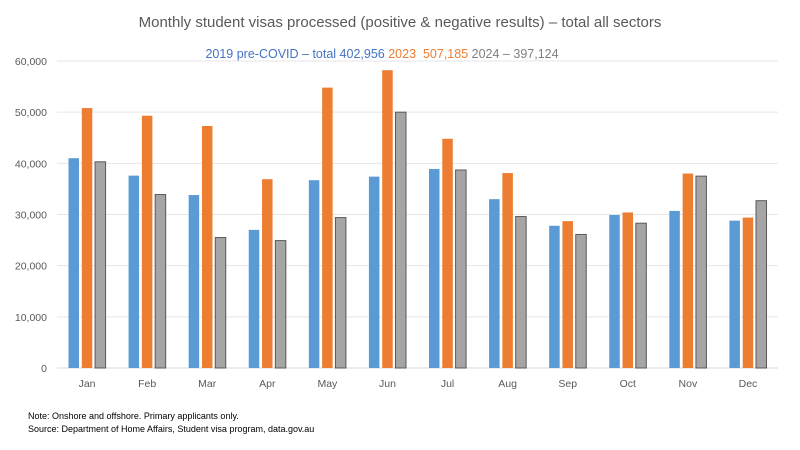 The width and height of the screenshot is (800, 450). Describe the element at coordinates (87, 384) in the screenshot. I see `x-tick-label: Jan` at that location.